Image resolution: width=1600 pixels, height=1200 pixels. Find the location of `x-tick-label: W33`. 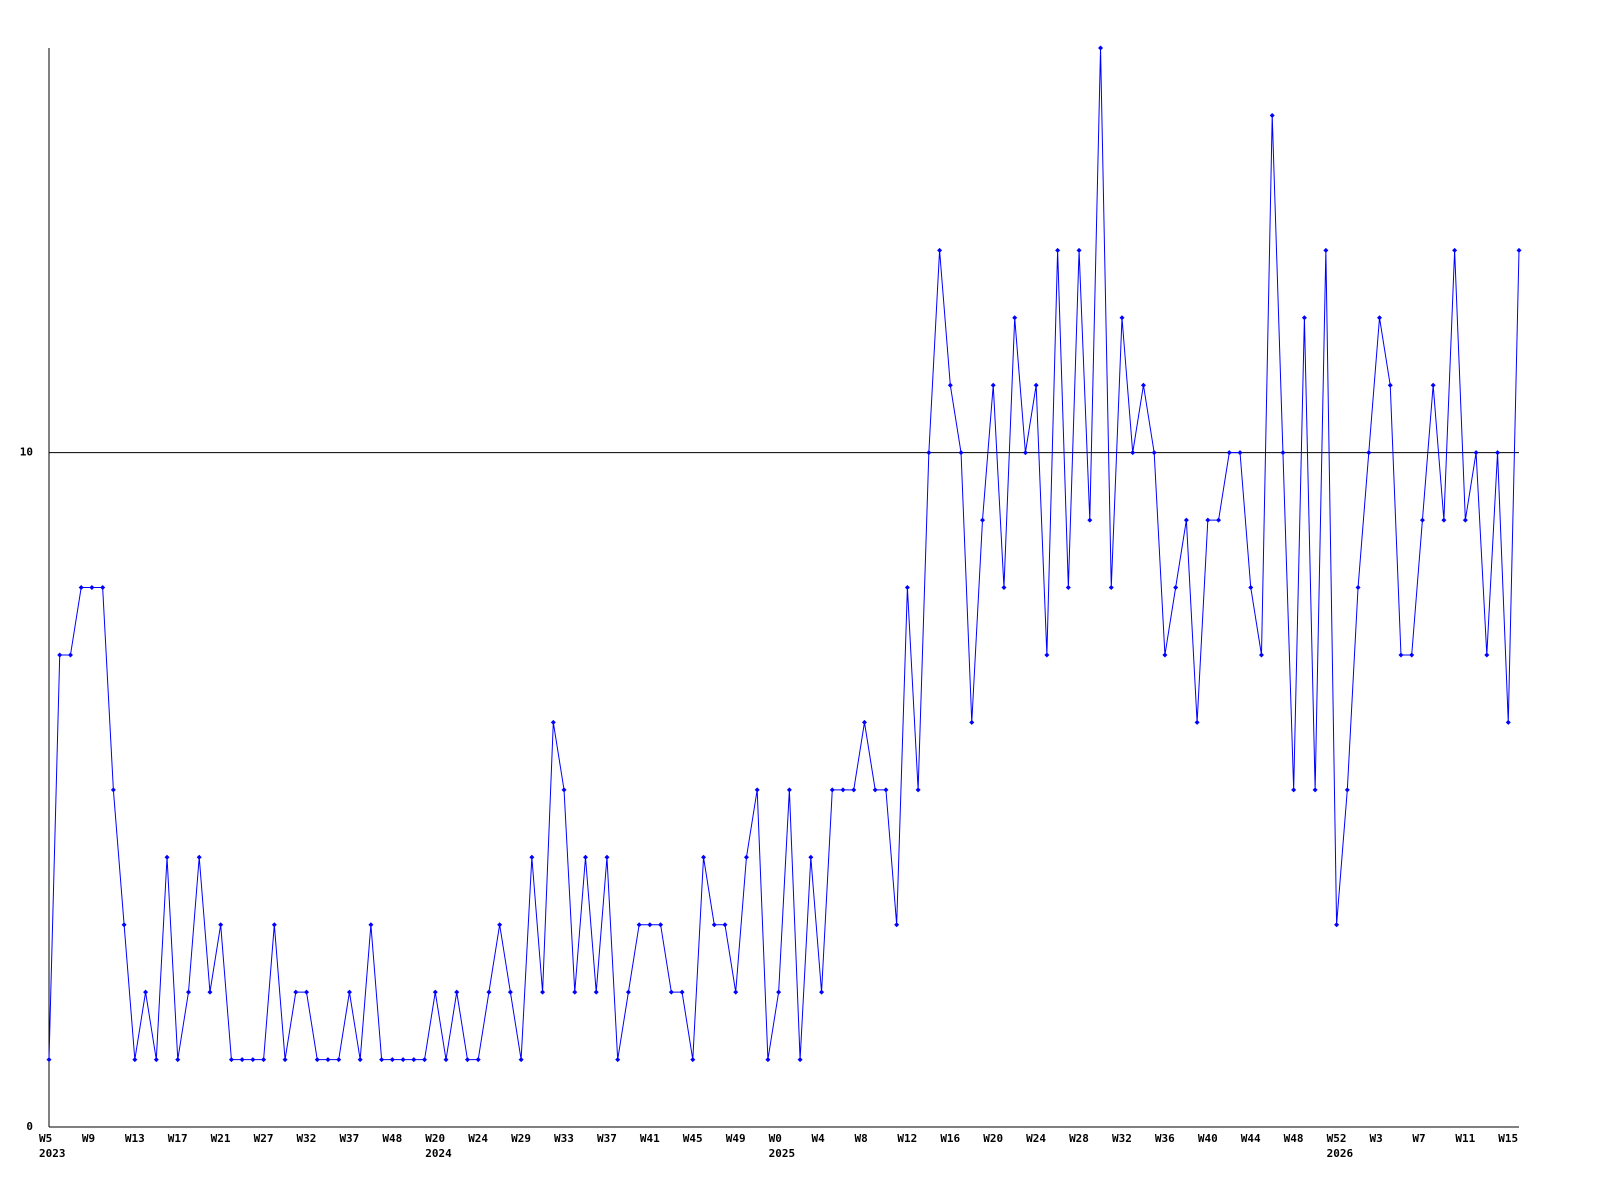

x-tick-label: W33 is located at coordinates (564, 1138).